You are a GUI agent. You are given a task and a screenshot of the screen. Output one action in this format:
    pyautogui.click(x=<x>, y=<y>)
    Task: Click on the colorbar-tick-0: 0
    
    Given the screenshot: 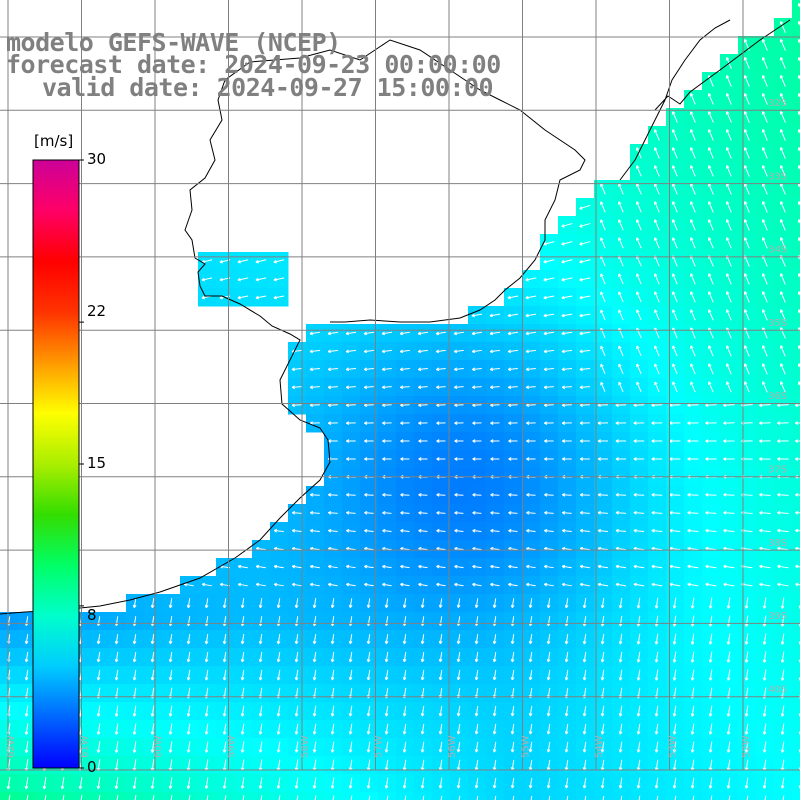 What is the action you would take?
    pyautogui.click(x=92, y=767)
    